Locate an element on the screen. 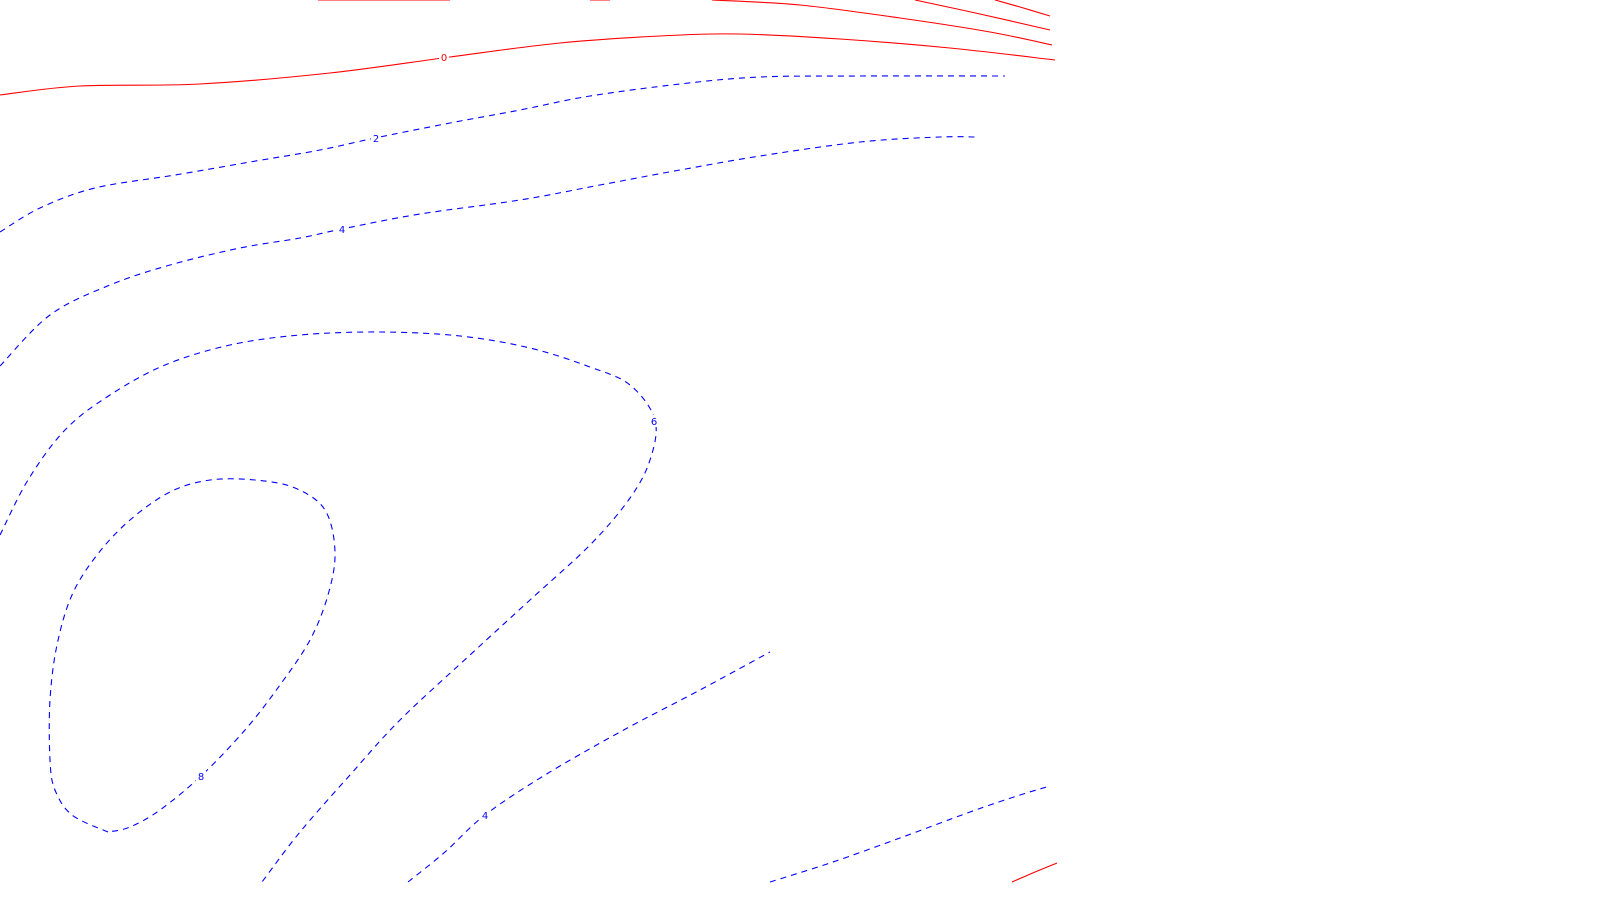 The image size is (1600, 900). contour-label-8: 8 is located at coordinates (201, 777).